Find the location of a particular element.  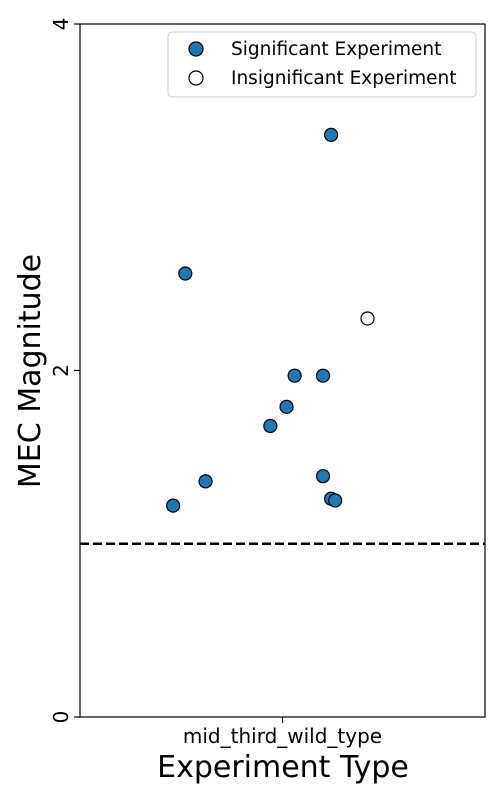

y-axis-label: MEC Magnitude is located at coordinates (30, 371).